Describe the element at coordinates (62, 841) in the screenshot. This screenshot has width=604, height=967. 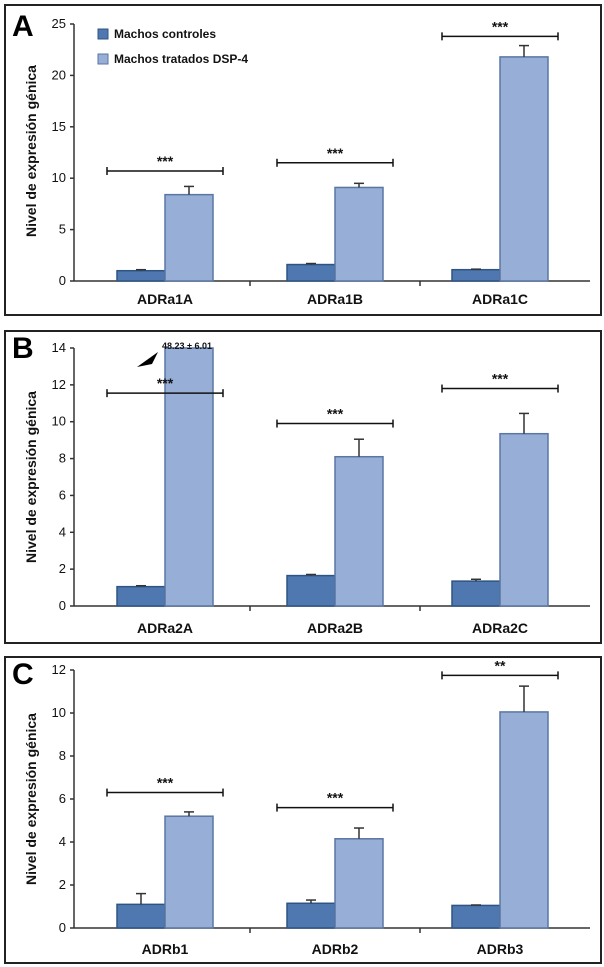
I see `panel-c-y-tick-label: 4` at that location.